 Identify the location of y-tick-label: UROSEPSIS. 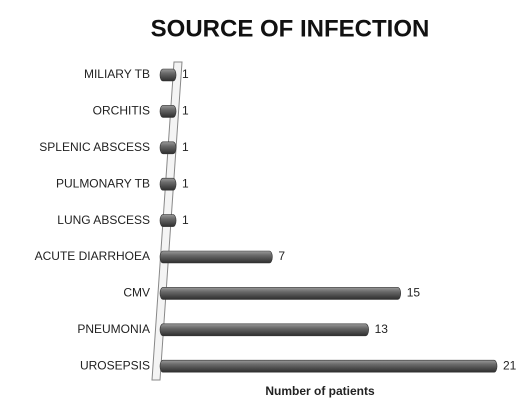
(115, 365).